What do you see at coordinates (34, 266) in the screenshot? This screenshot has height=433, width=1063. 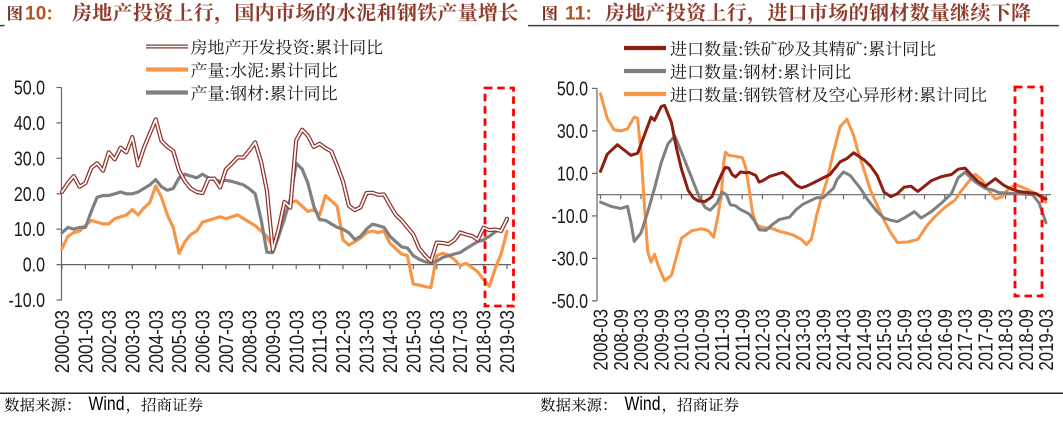 I see `svg-text: 0.0` at bounding box center [34, 266].